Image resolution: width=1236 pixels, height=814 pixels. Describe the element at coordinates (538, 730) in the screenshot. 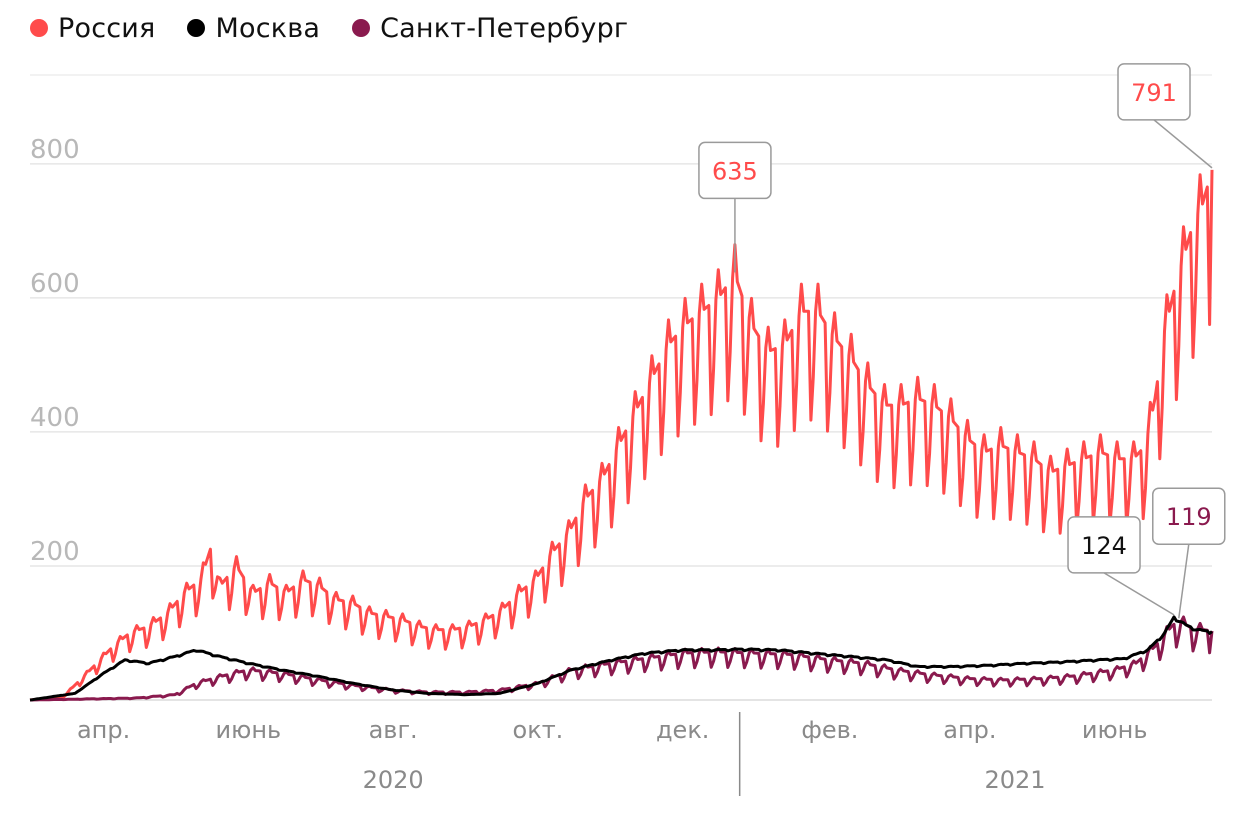

I see `x-tick-label: окт.` at that location.